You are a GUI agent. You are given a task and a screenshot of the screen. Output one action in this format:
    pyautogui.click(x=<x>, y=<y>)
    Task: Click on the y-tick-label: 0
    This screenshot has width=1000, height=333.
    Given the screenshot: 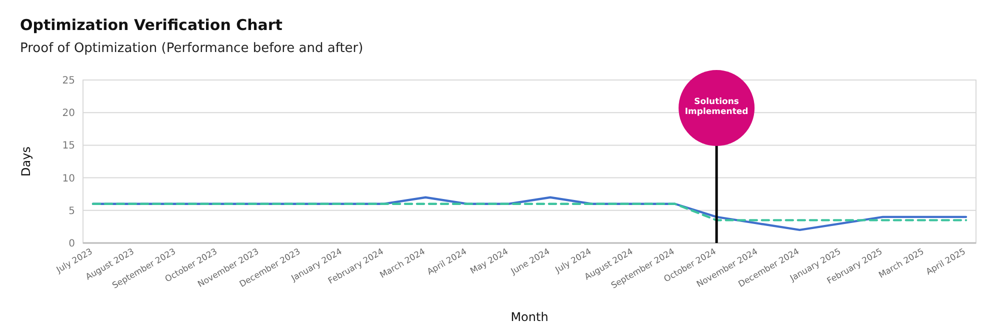 What is the action you would take?
    pyautogui.click(x=71, y=244)
    